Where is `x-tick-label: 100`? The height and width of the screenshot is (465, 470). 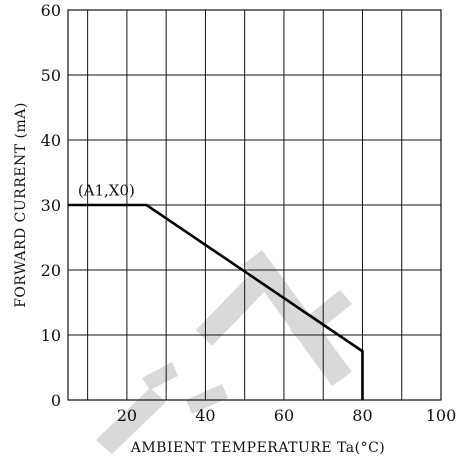
x-tick-label: 100 is located at coordinates (441, 415).